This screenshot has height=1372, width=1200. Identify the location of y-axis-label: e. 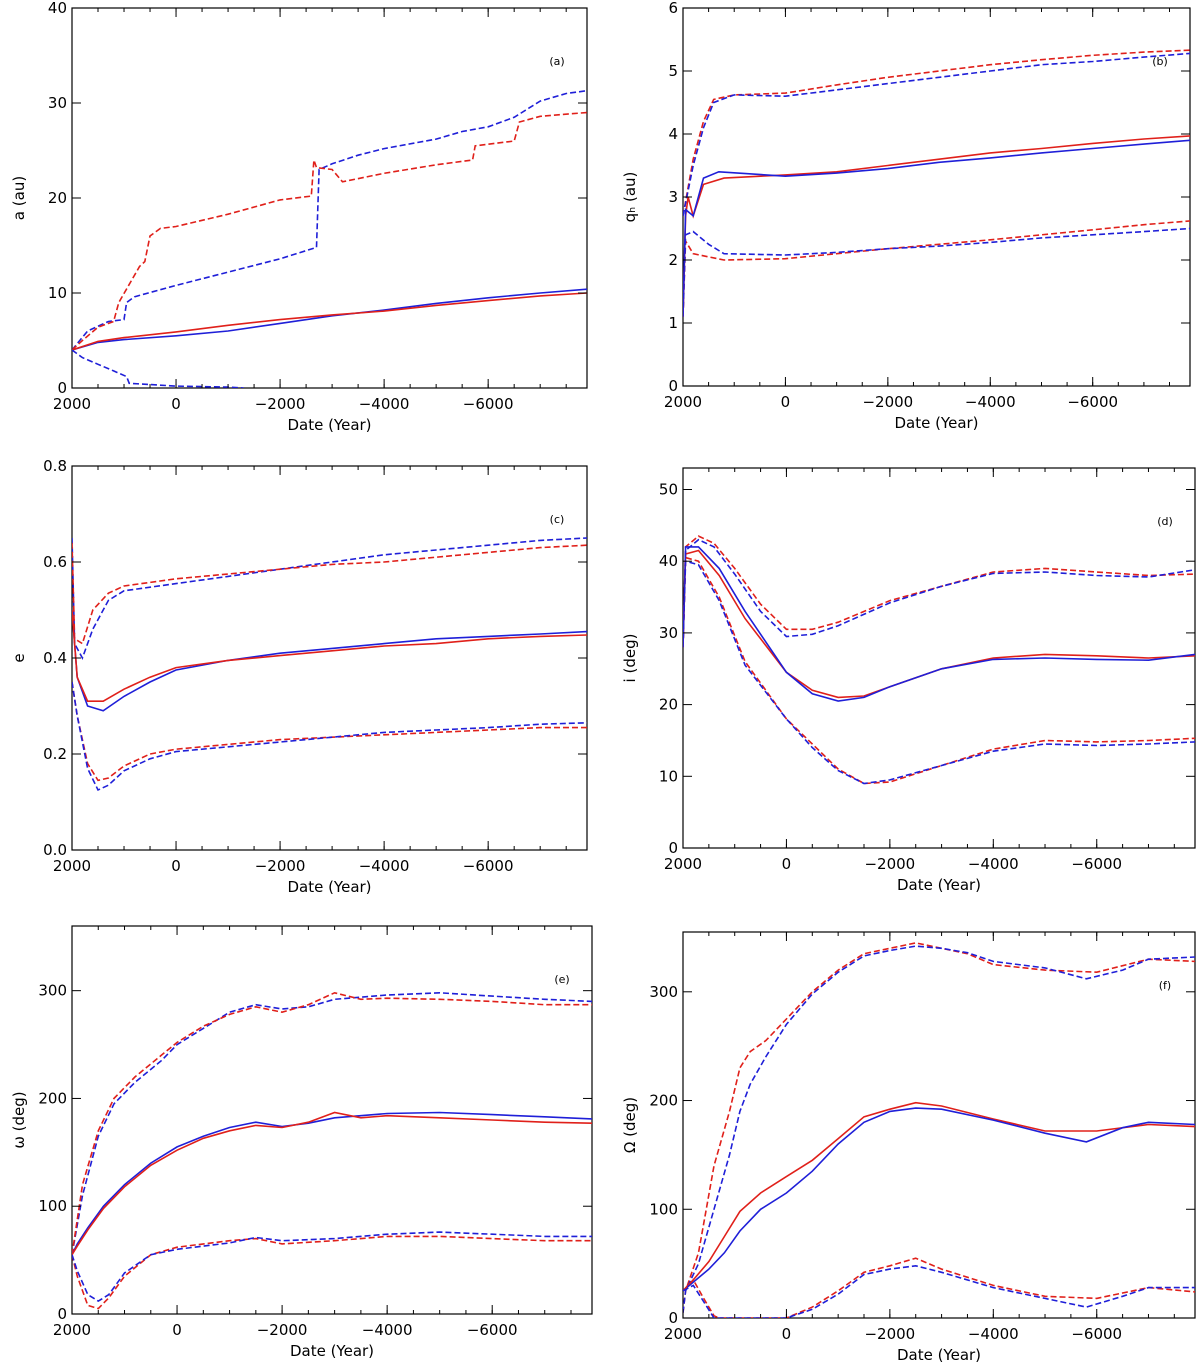
(19, 657).